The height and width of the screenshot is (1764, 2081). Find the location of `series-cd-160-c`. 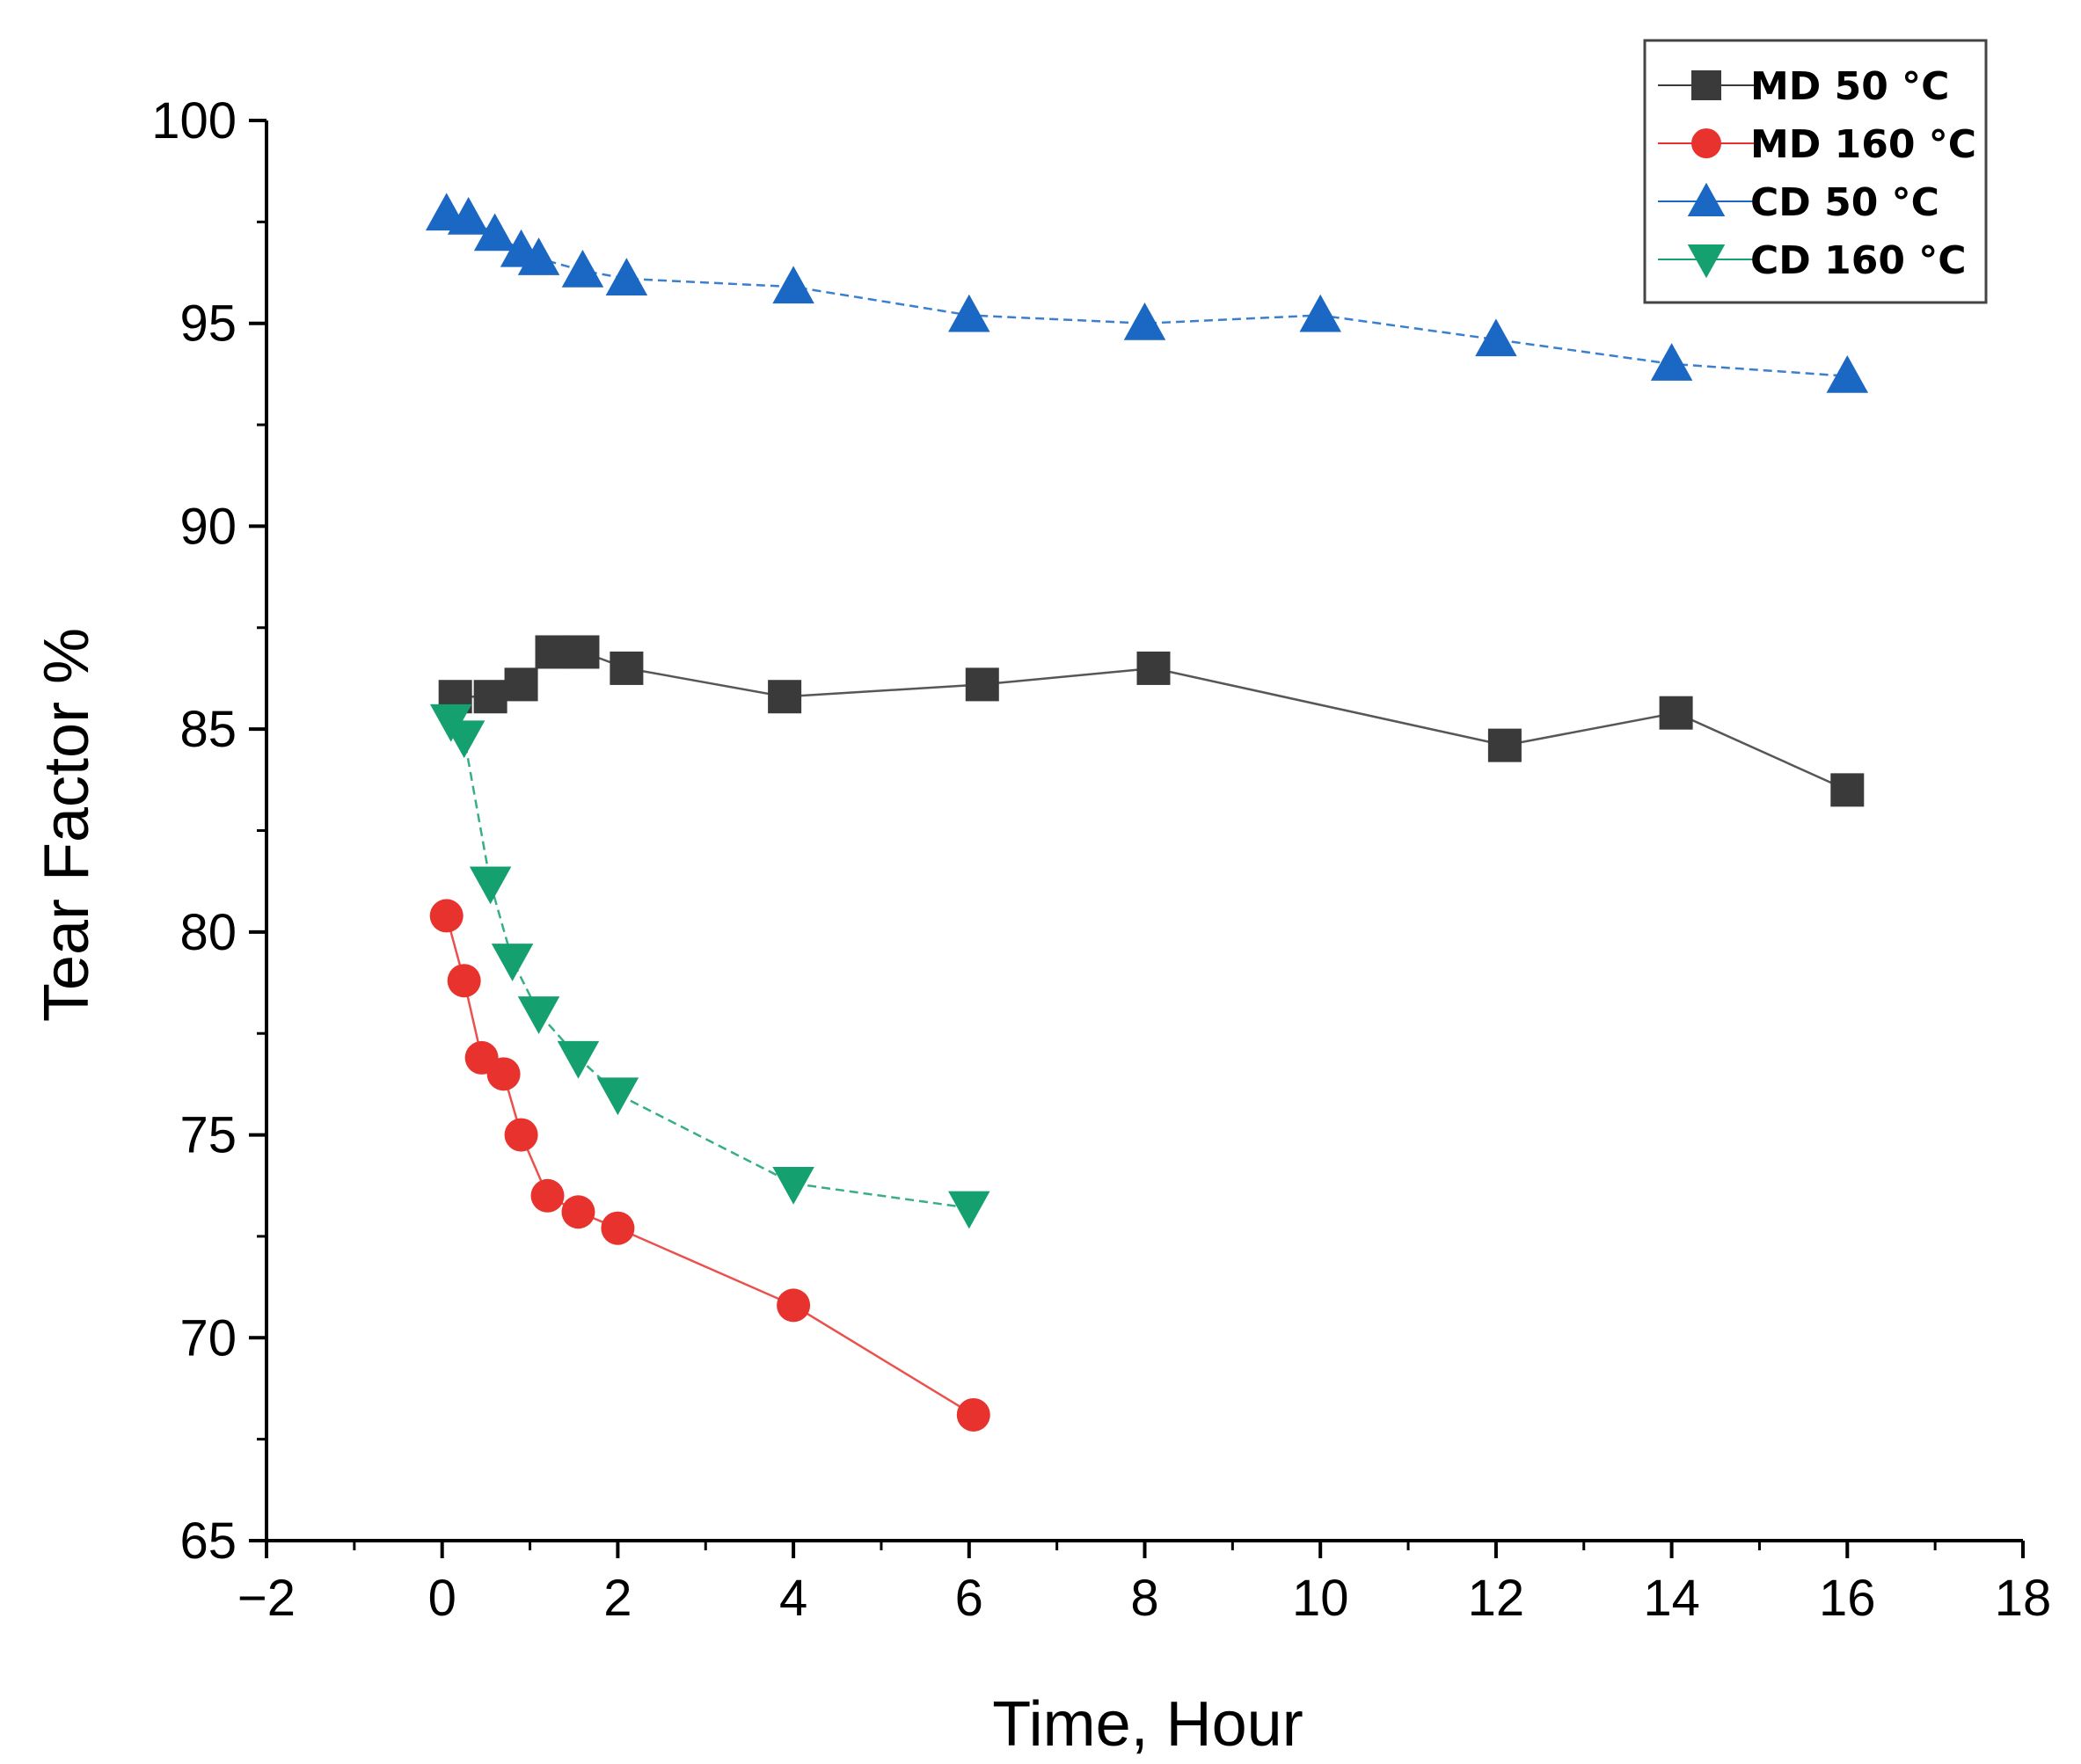

series-cd-160-c is located at coordinates (709, 966).